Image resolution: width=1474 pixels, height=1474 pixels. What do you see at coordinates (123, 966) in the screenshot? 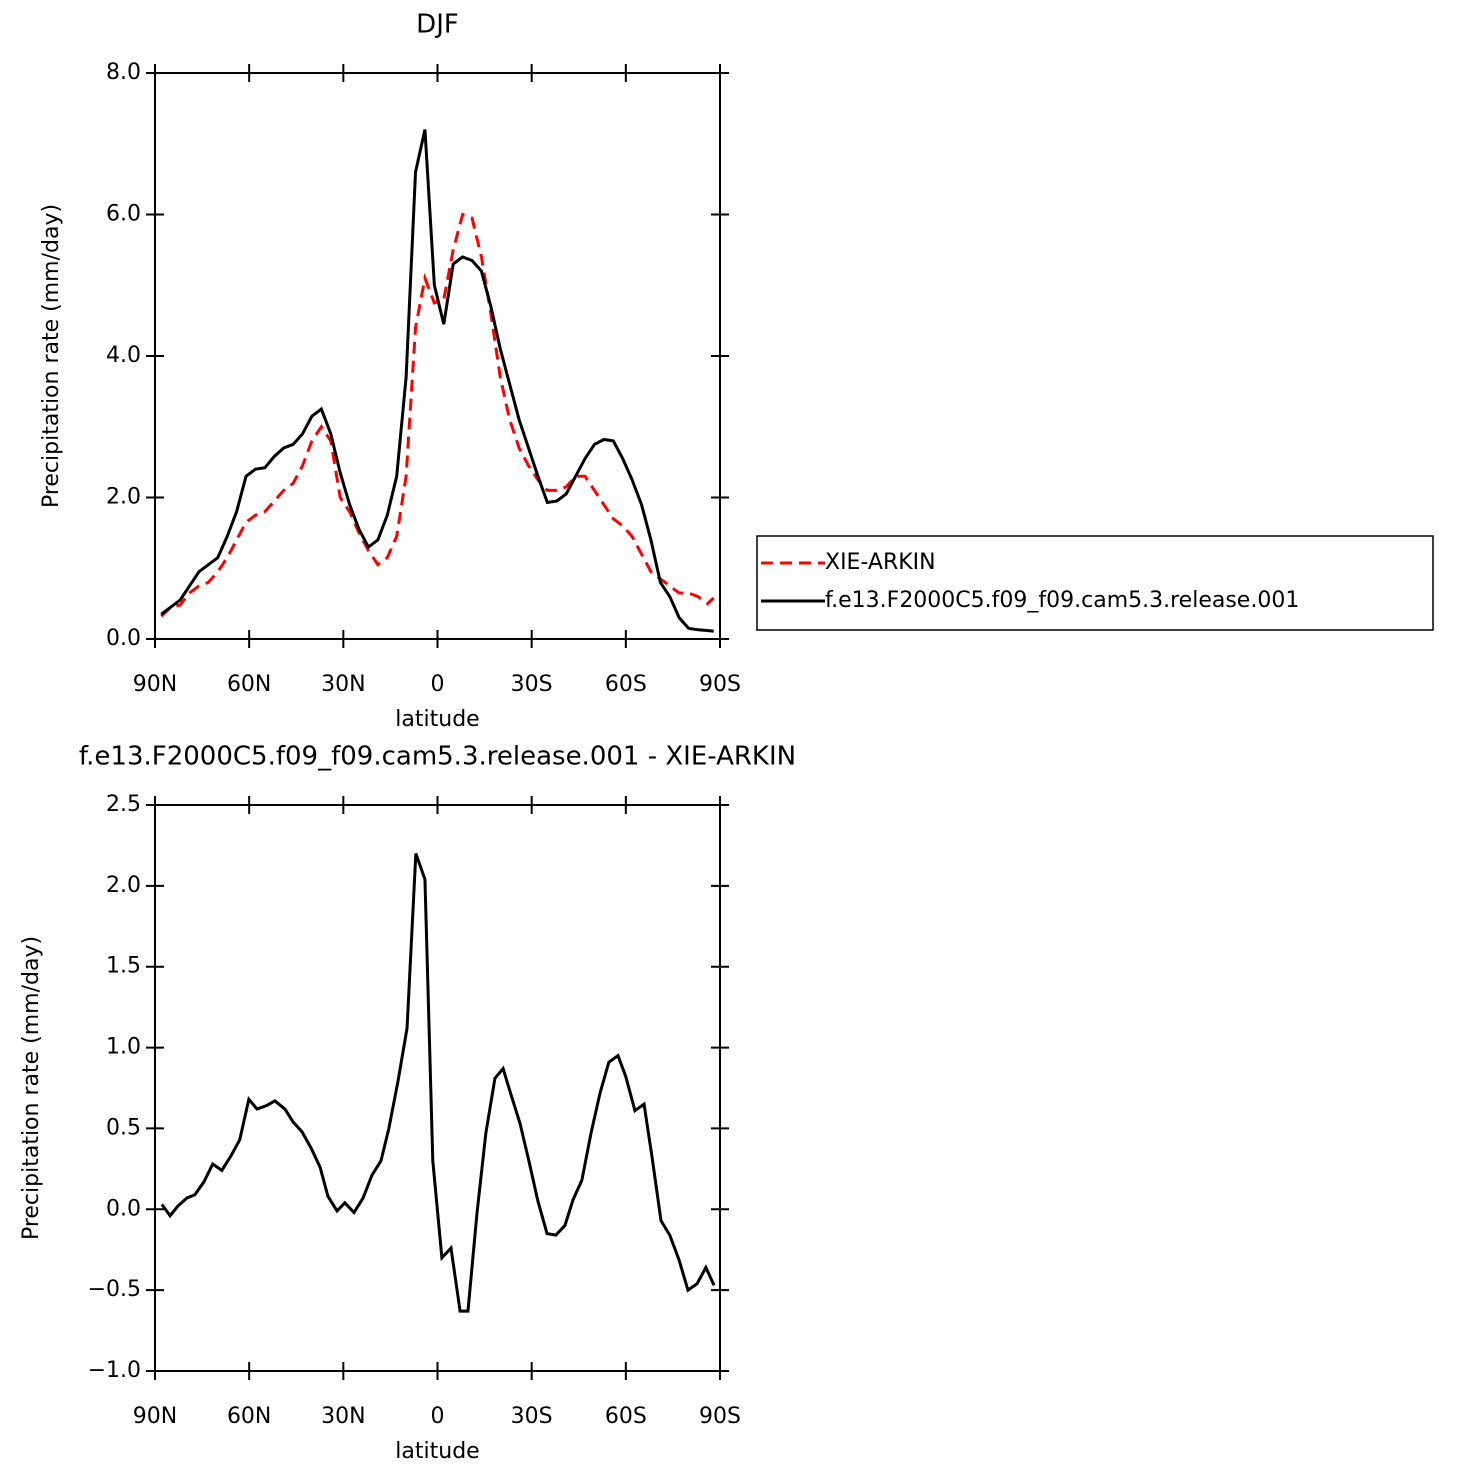
I see `y-tick-label: 1.5` at bounding box center [123, 966].